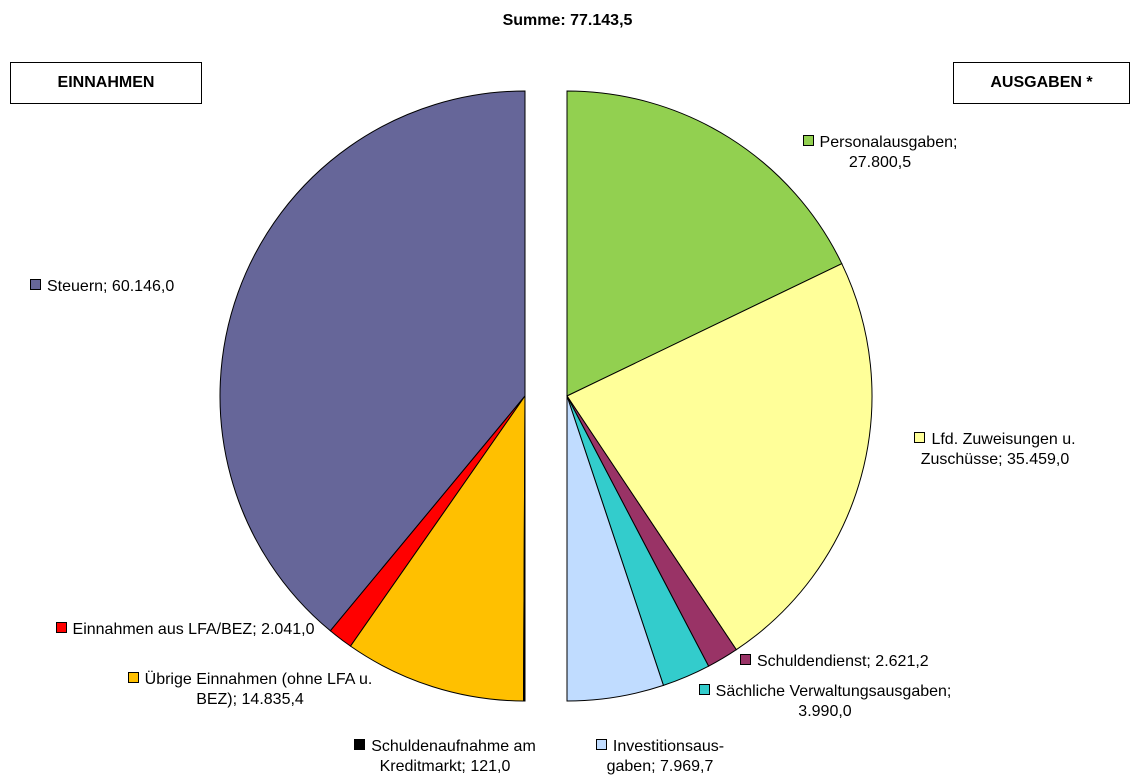 The width and height of the screenshot is (1135, 782). I want to click on data-label: Sächliche Verwaltungsausgaben; 3.990,0, so click(825, 702).